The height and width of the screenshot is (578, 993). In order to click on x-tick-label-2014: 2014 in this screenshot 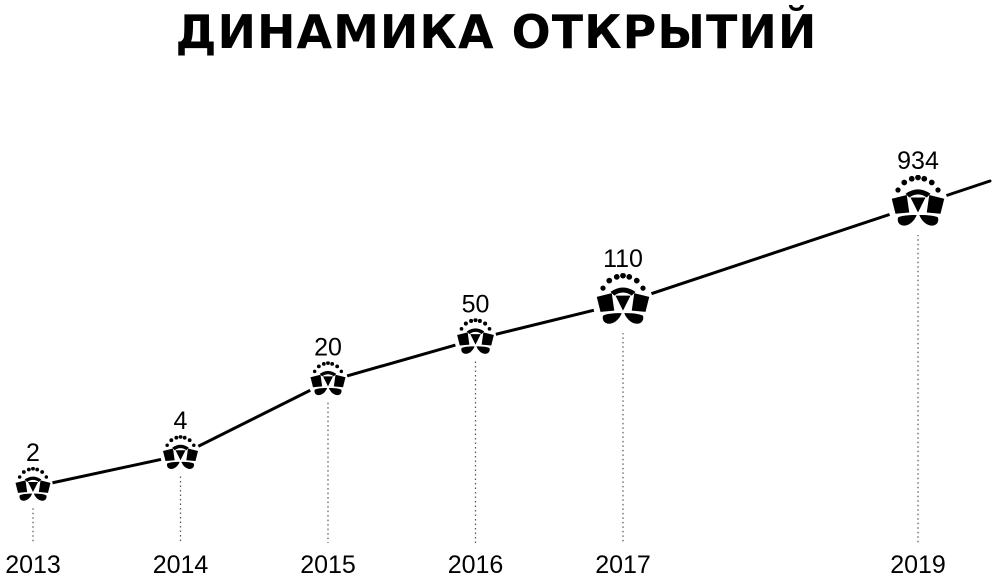, I will do `click(181, 564)`.